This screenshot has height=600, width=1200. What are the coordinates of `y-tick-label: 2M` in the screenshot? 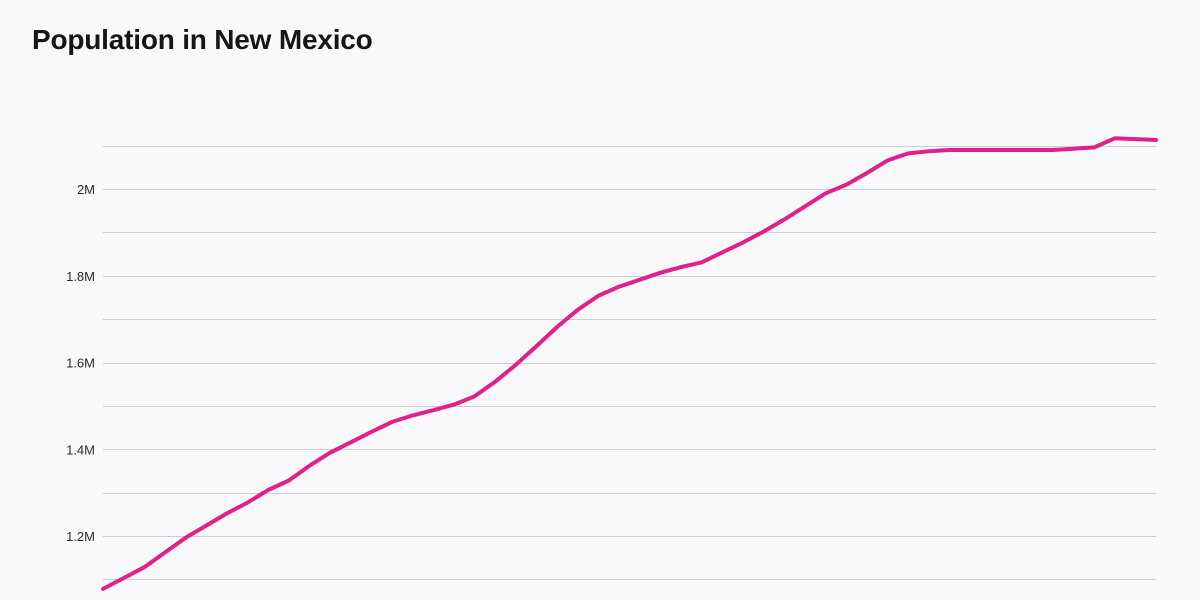 It's located at (86, 189).